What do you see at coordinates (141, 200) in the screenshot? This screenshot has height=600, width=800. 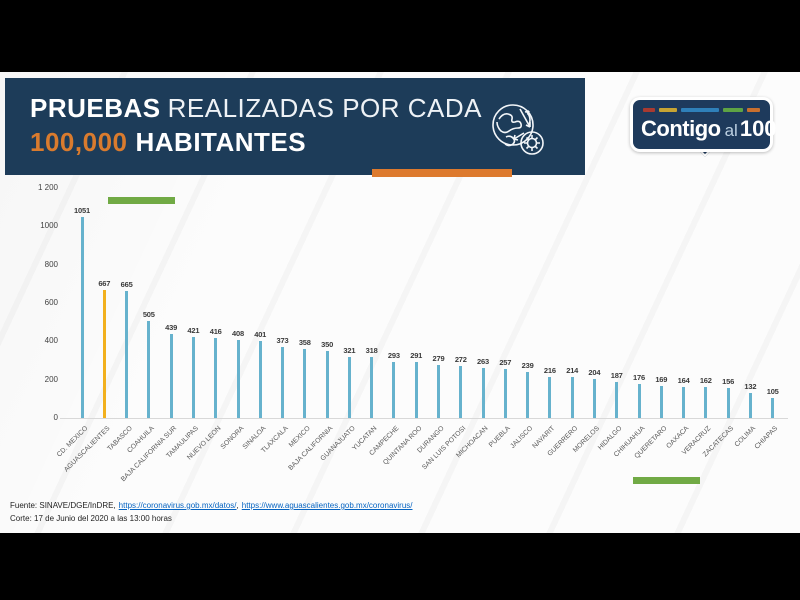 I see `green-highlight-marker-top` at bounding box center [141, 200].